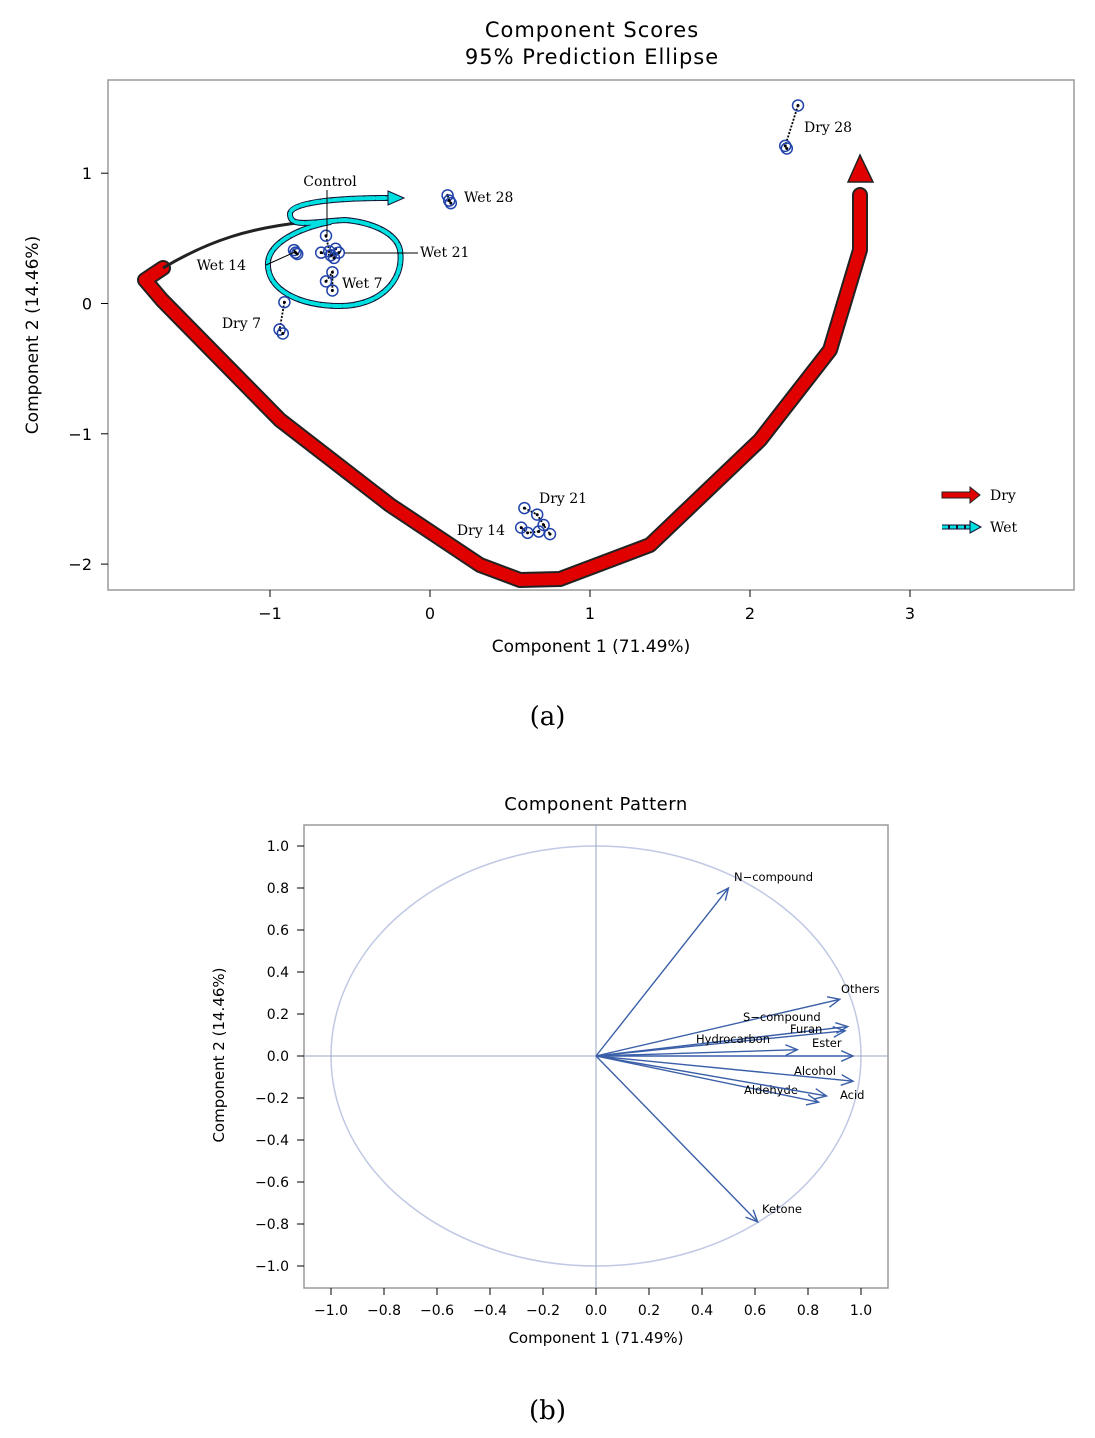 This screenshot has width=1095, height=1438. Describe the element at coordinates (547, 717) in the screenshot. I see `caption-a: (a)` at that location.